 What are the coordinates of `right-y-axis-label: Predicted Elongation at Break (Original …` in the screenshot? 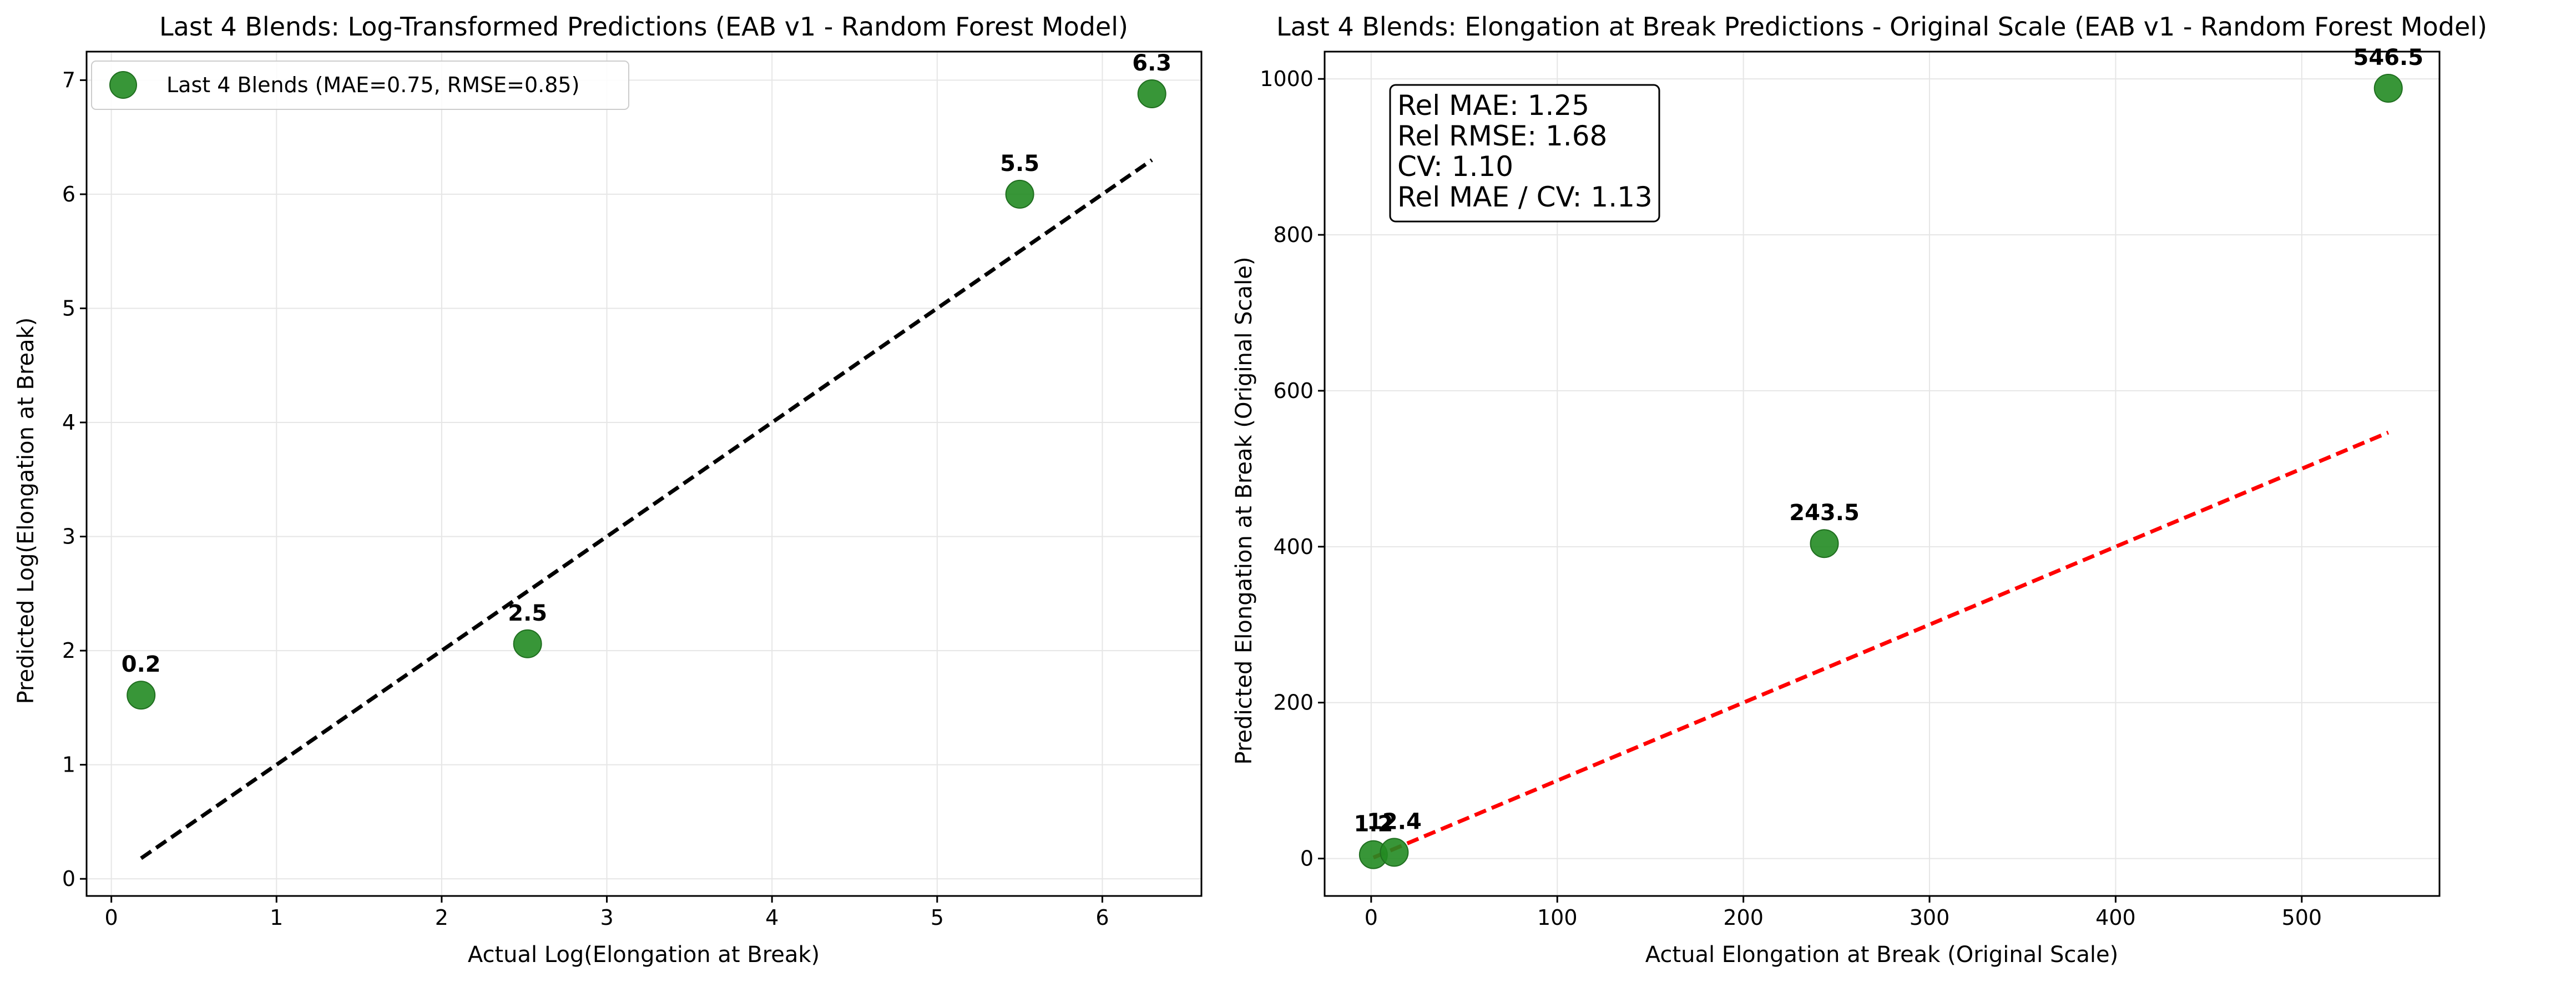 It's located at (1244, 511).